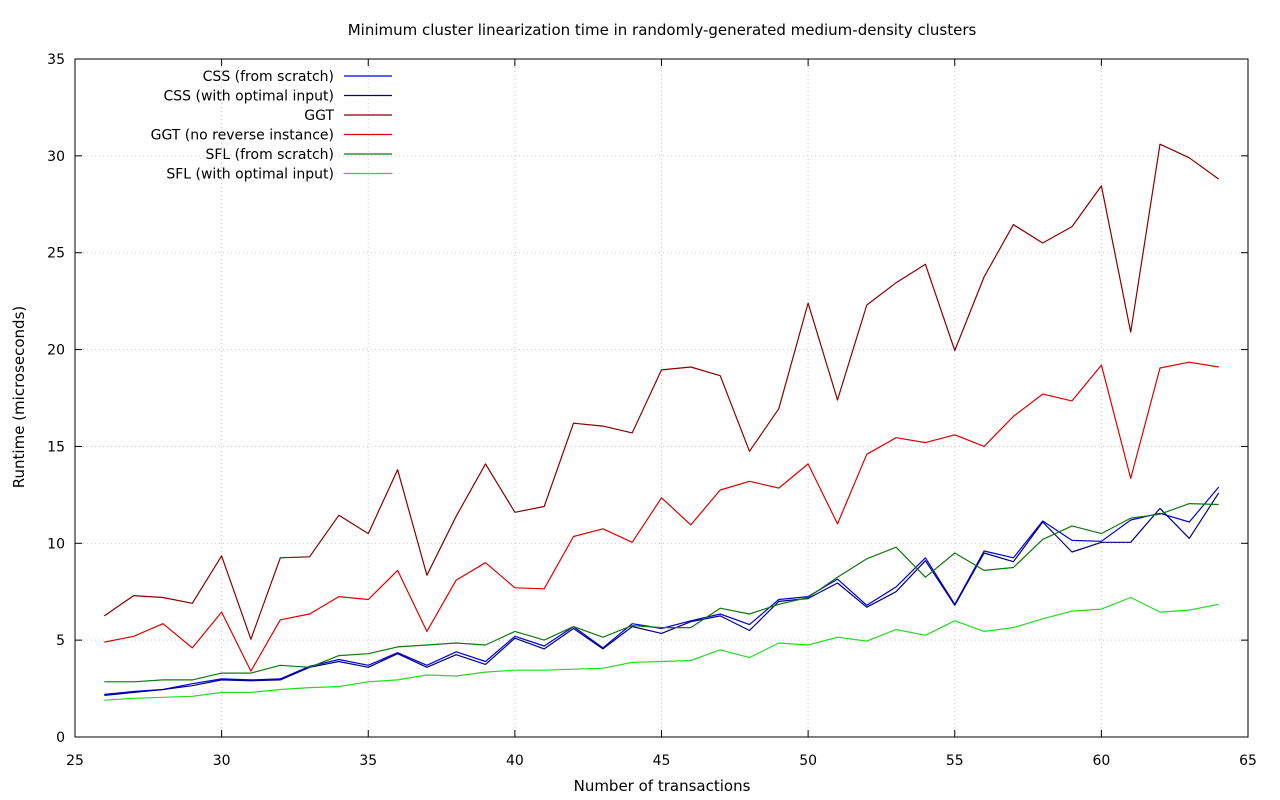 The height and width of the screenshot is (800, 1280). I want to click on y-tick-label: 0, so click(60, 738).